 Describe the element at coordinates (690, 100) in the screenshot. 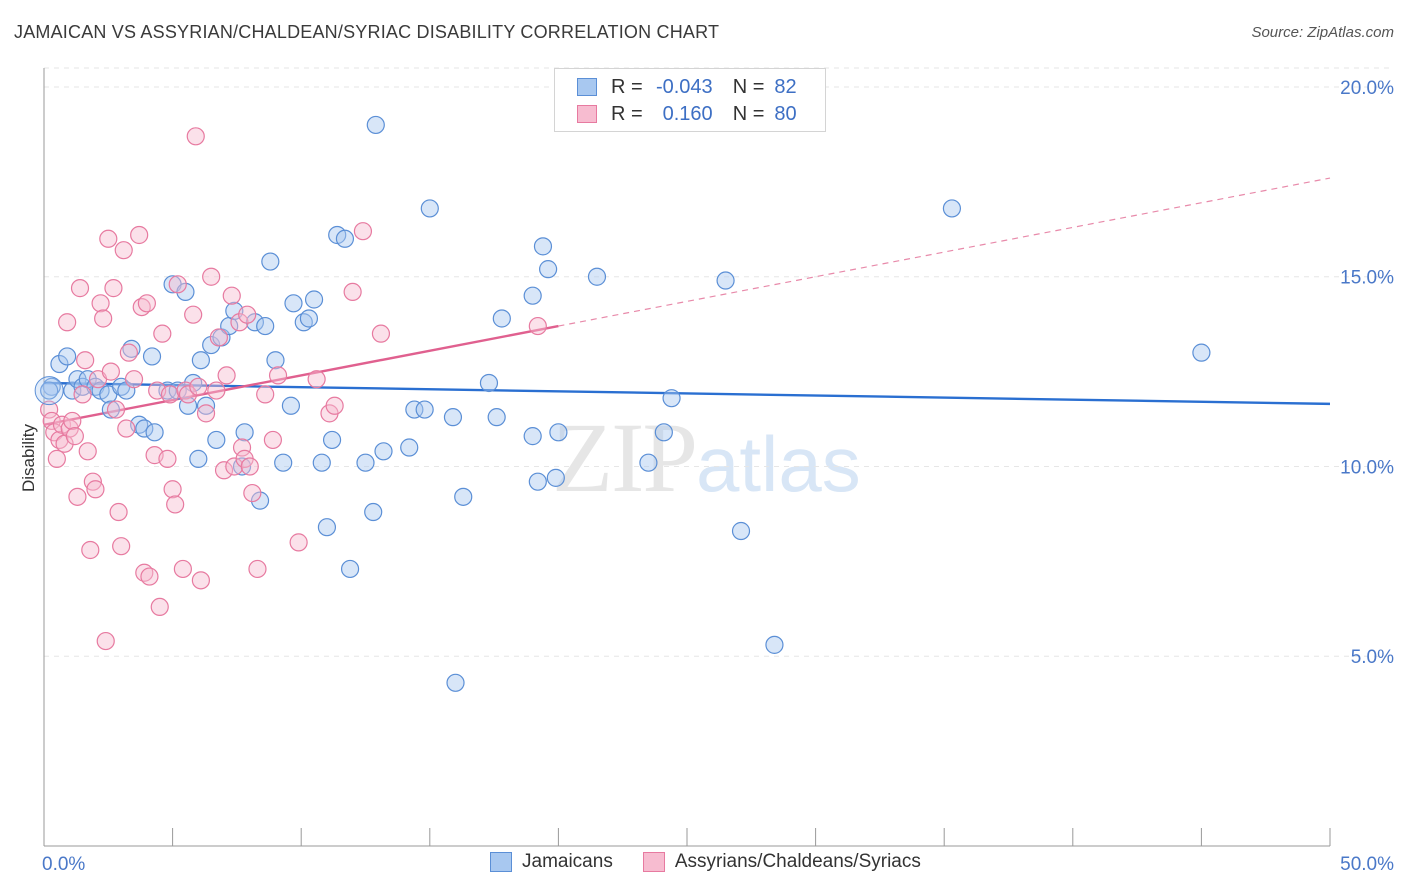

I see `correlation-legend: R = -0.043 N = 82 R = 0.160 N = 80` at that location.